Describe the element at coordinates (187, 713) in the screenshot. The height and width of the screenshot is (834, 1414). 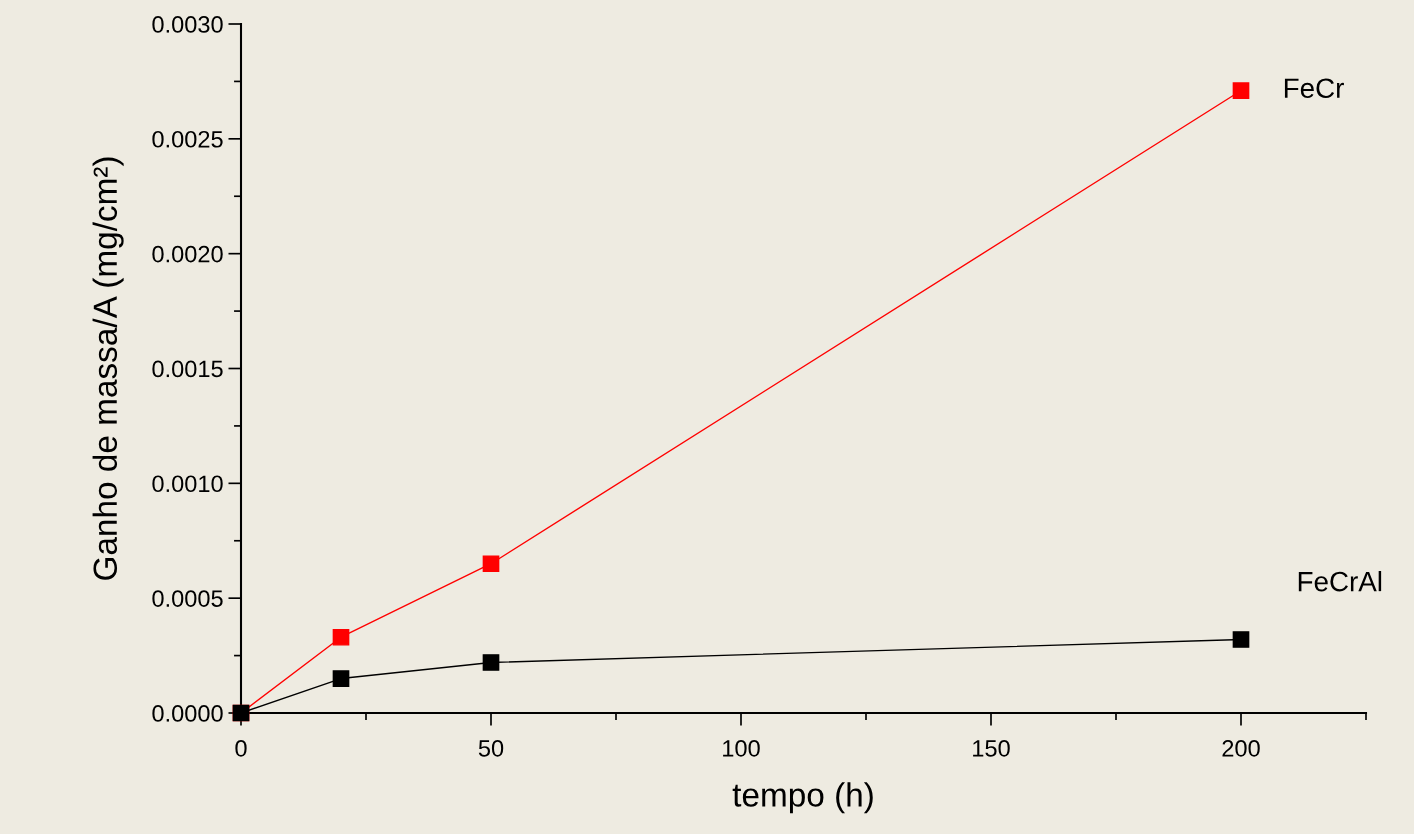
I see `y-tick-label: 0.0000` at that location.